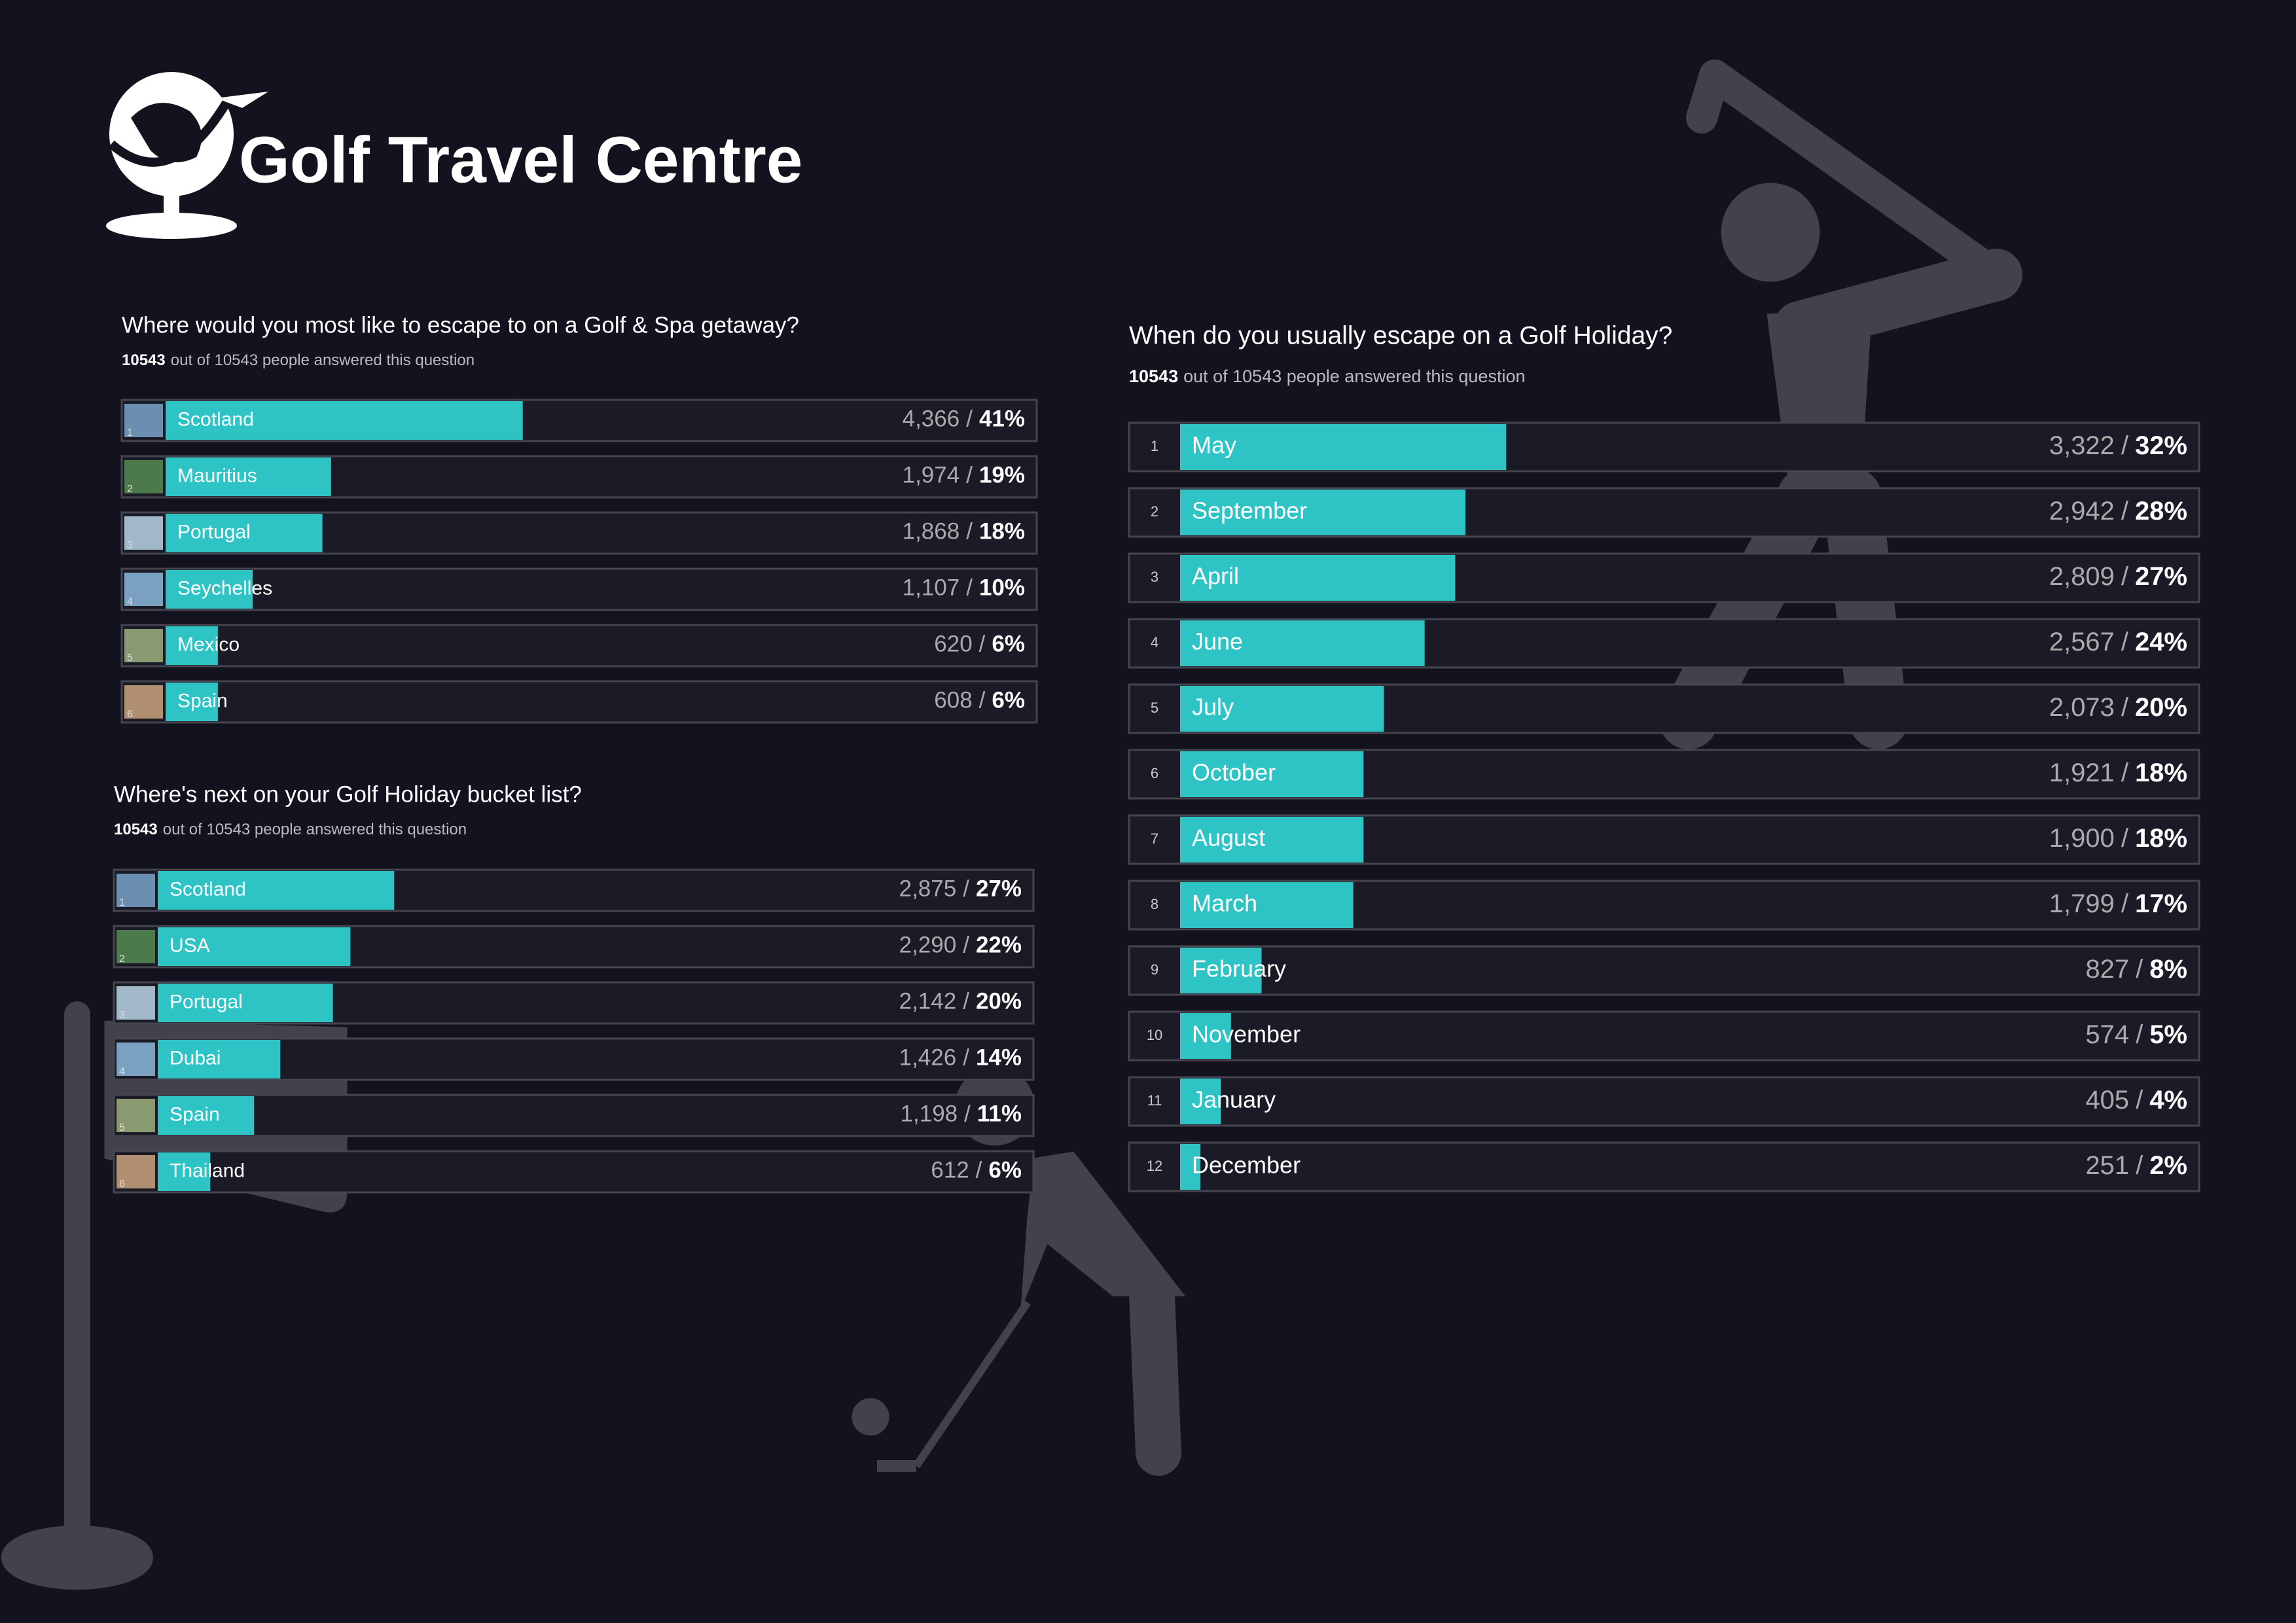  I want to click on answer-value: 2,142/ 20%, so click(960, 1001).